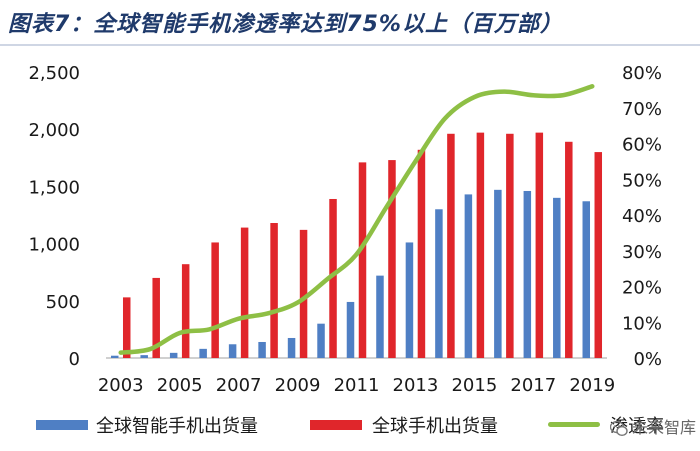  I want to click on x-tick-label: 2003, so click(121, 385).